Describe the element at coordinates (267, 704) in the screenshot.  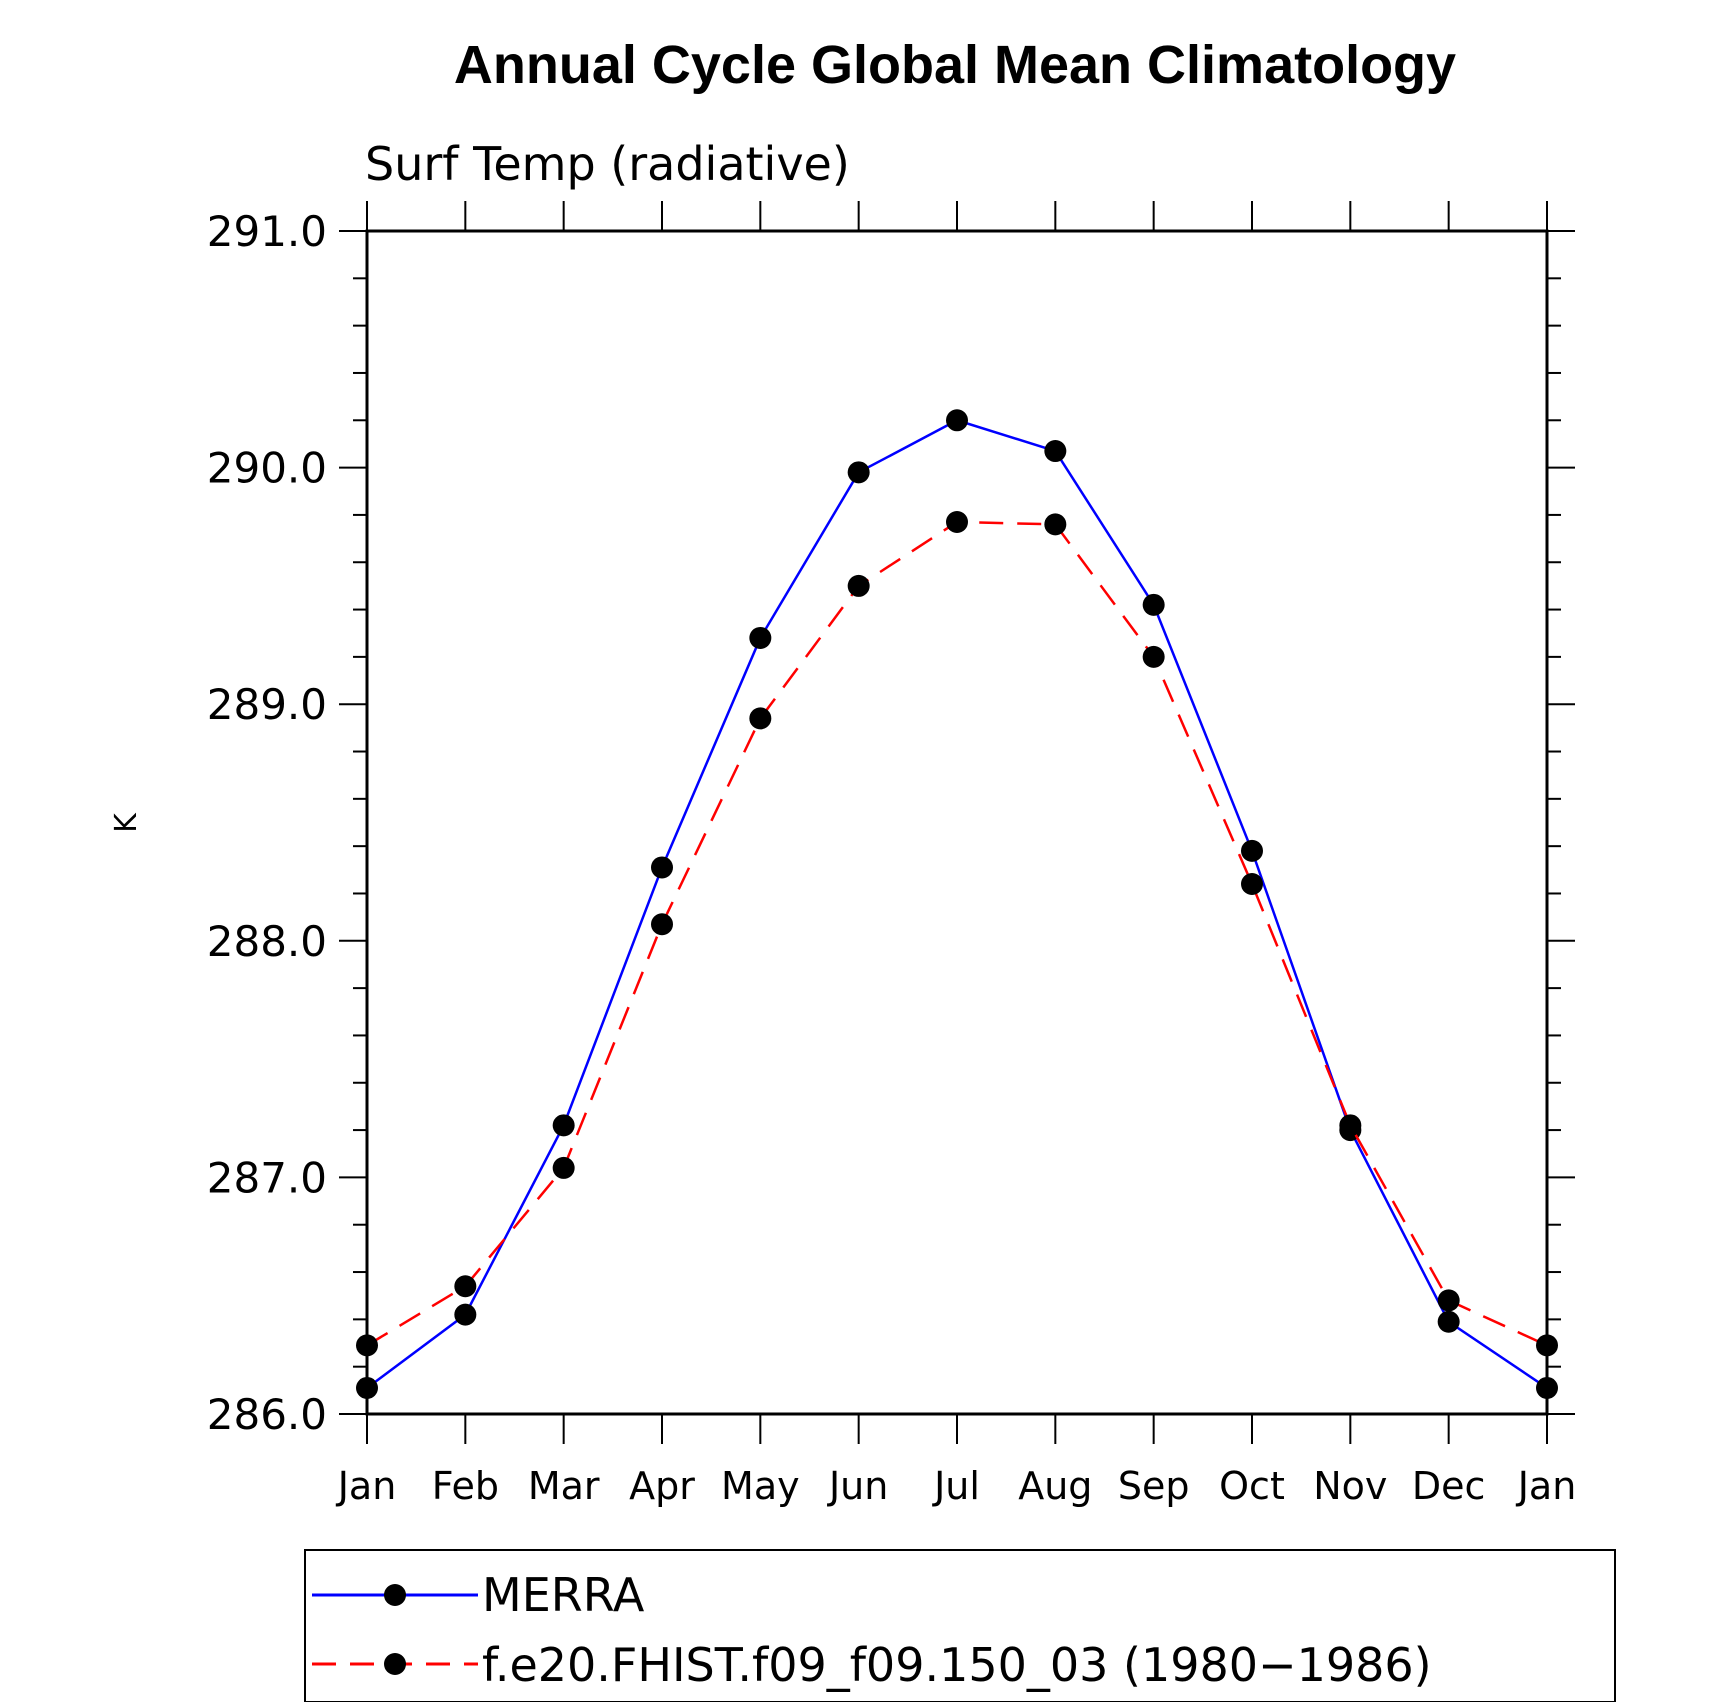
I see `y-tick-label: 289.0` at that location.